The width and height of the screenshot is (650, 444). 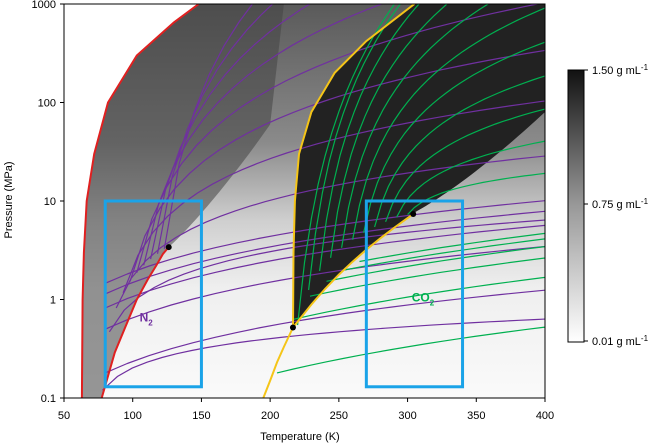 What do you see at coordinates (133, 416) in the screenshot?
I see `x-tick-label: 100` at bounding box center [133, 416].